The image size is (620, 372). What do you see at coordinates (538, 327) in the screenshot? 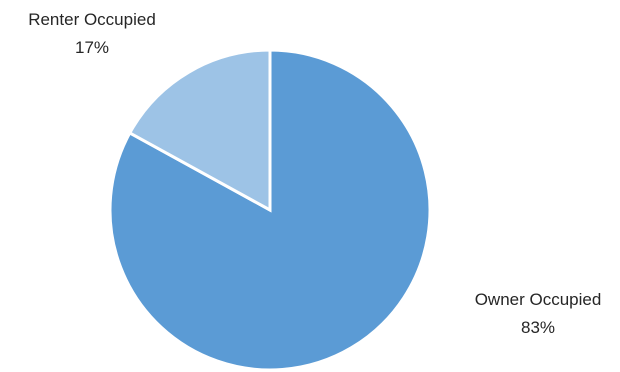
I see `owner-occupied-percent: 83%` at bounding box center [538, 327].